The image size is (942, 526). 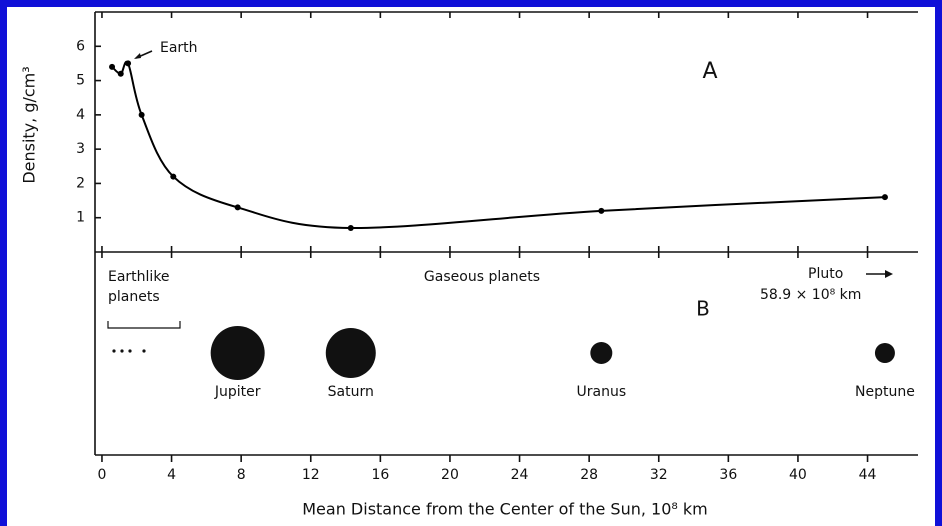 I want to click on y-tick-label: 1, so click(x=80, y=218).